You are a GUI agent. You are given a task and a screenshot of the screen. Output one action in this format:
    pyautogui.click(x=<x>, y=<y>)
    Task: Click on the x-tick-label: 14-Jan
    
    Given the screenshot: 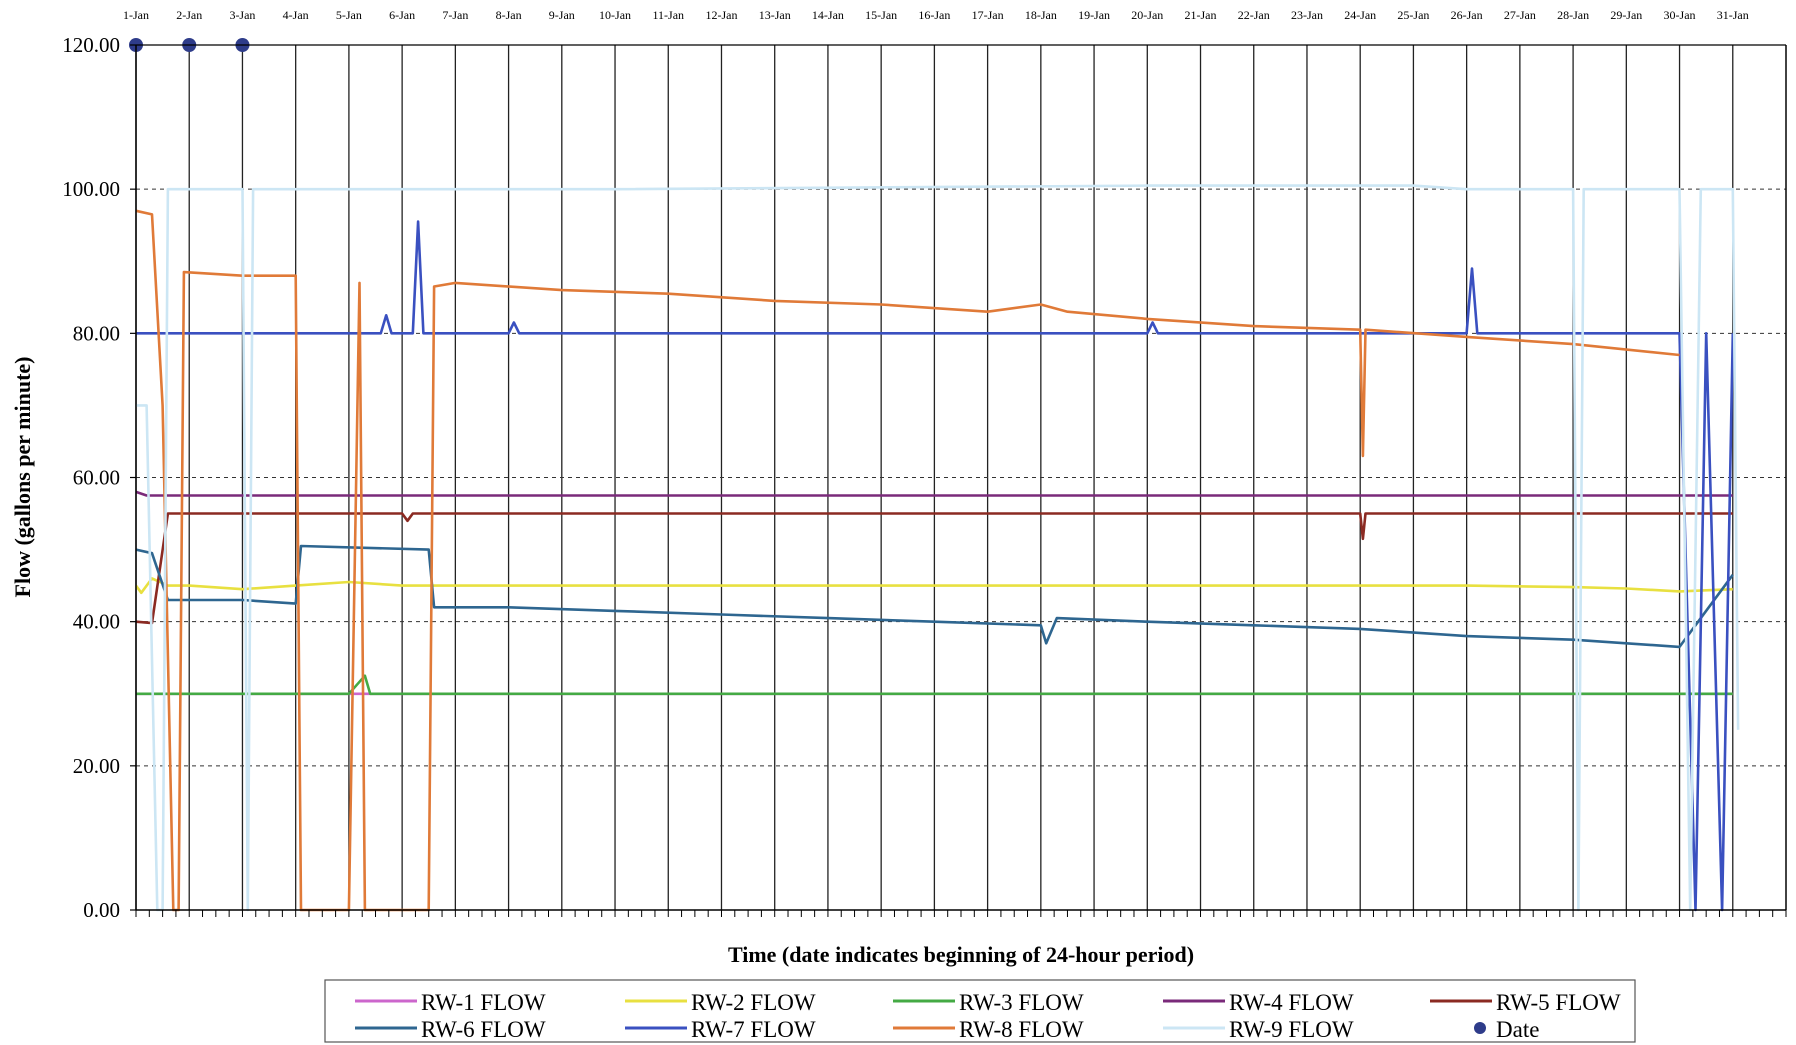 What is the action you would take?
    pyautogui.click(x=828, y=15)
    